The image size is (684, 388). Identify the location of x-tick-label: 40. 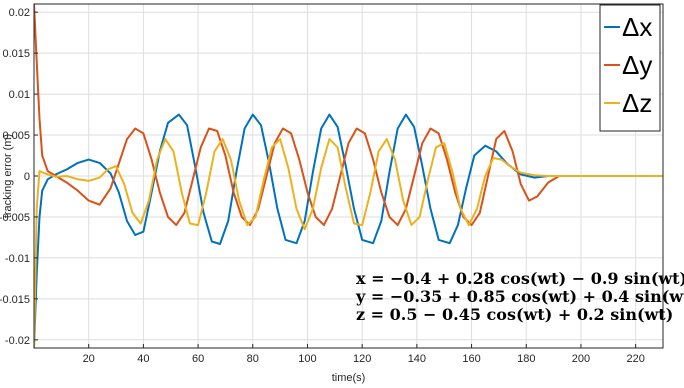
(143, 359).